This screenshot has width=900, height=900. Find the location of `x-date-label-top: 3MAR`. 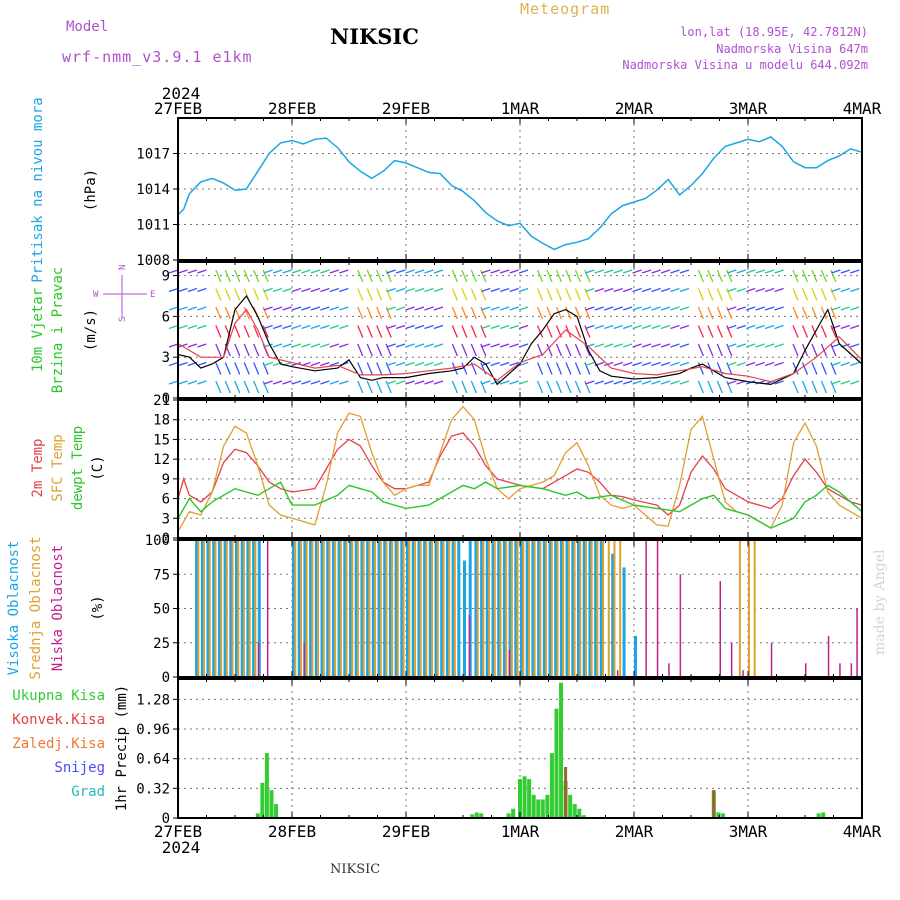

x-date-label-top: 3MAR is located at coordinates (748, 108).